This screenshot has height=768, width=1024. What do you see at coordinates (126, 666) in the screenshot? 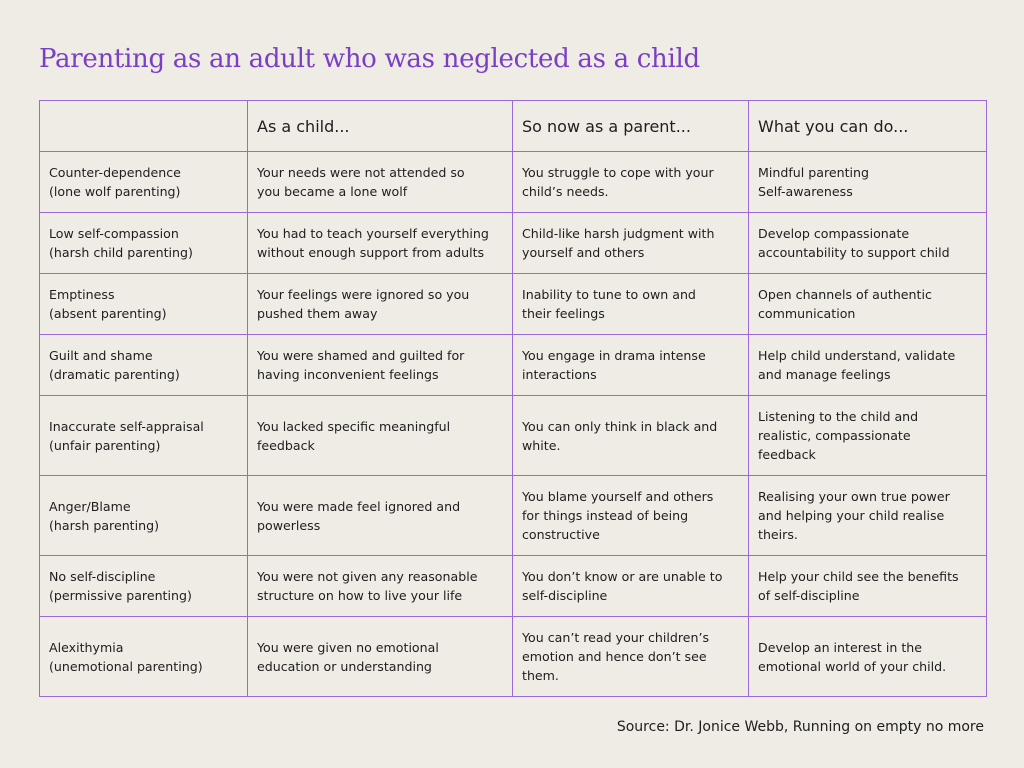
I see `cell-text-line: (unemotional parenting)` at bounding box center [126, 666].